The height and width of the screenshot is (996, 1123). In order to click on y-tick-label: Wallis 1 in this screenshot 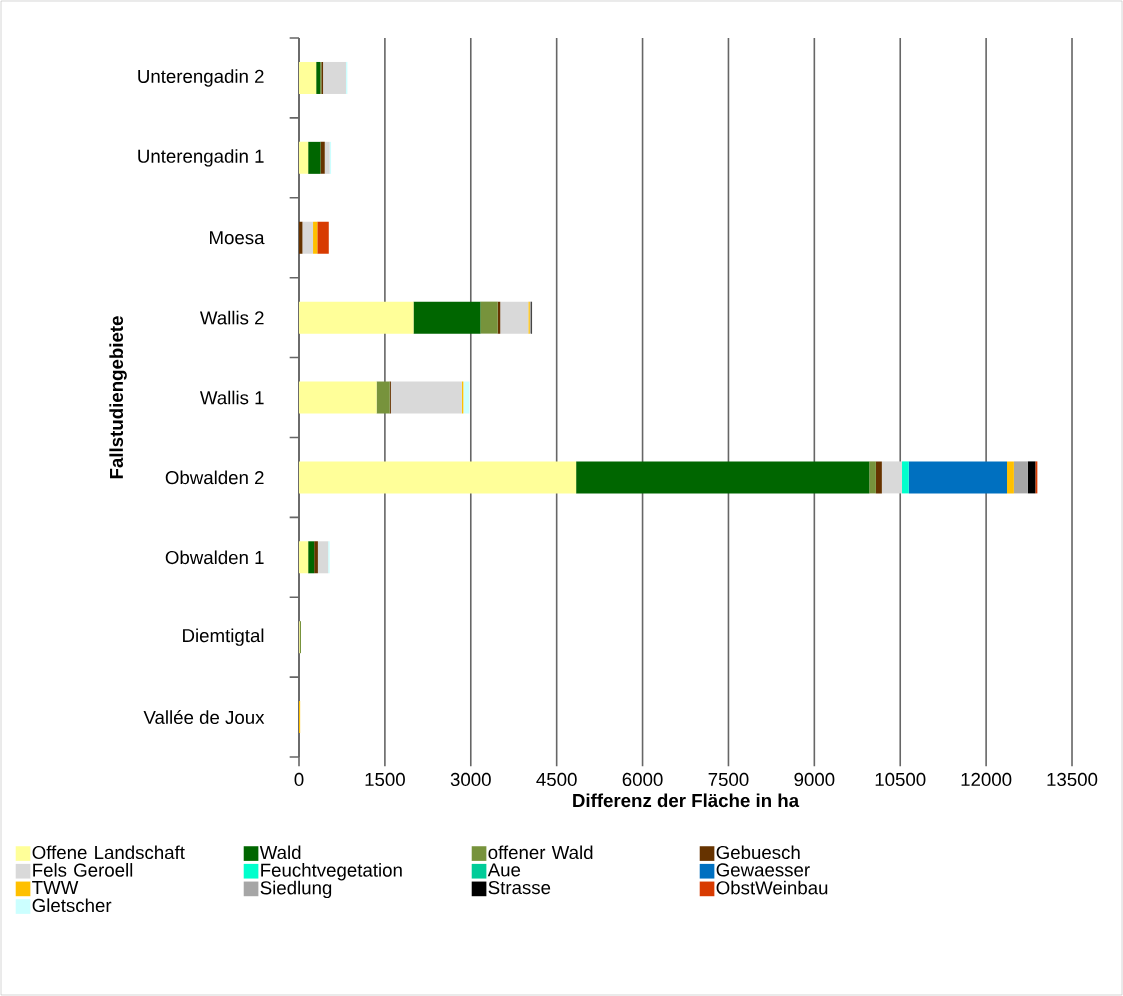, I will do `click(231, 397)`.